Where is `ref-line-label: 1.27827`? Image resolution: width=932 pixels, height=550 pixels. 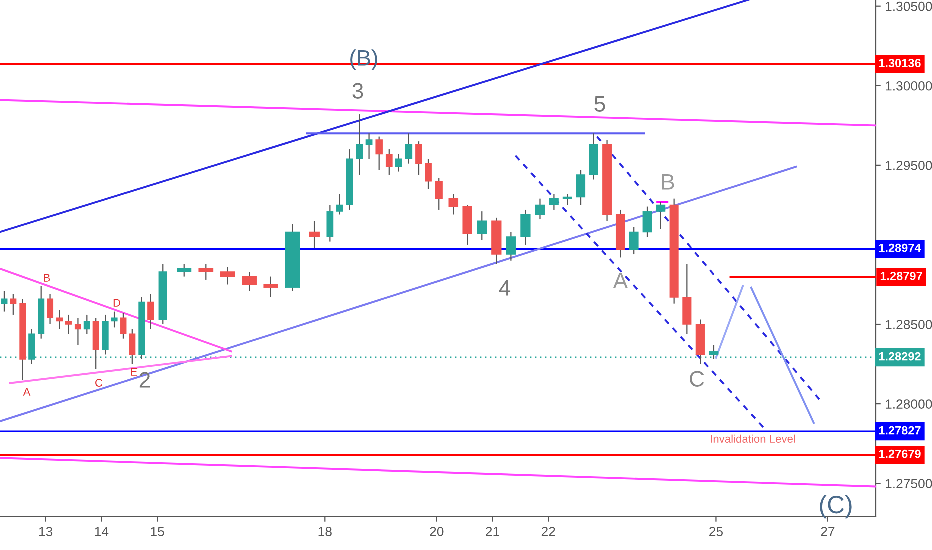
ref-line-label: 1.27827 is located at coordinates (900, 430).